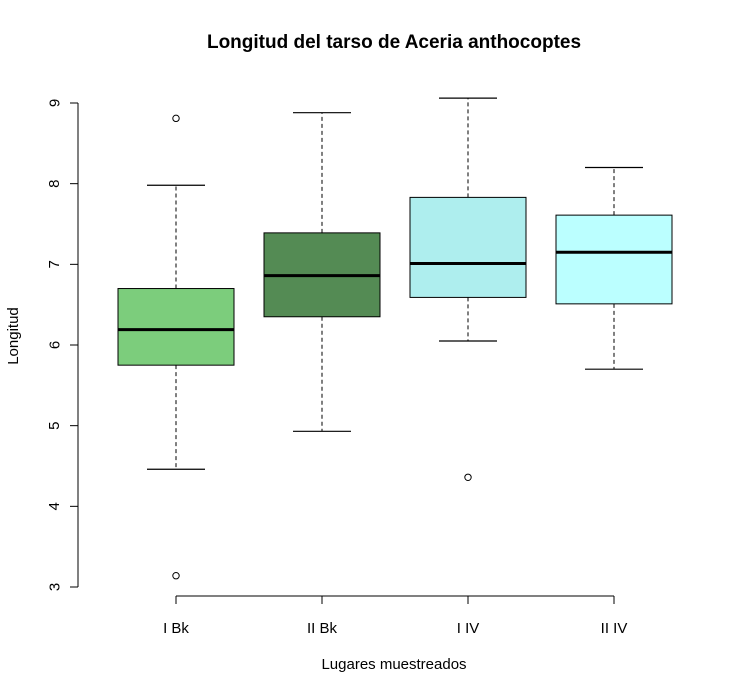  I want to click on x-tick-label: II Bk, so click(322, 628).